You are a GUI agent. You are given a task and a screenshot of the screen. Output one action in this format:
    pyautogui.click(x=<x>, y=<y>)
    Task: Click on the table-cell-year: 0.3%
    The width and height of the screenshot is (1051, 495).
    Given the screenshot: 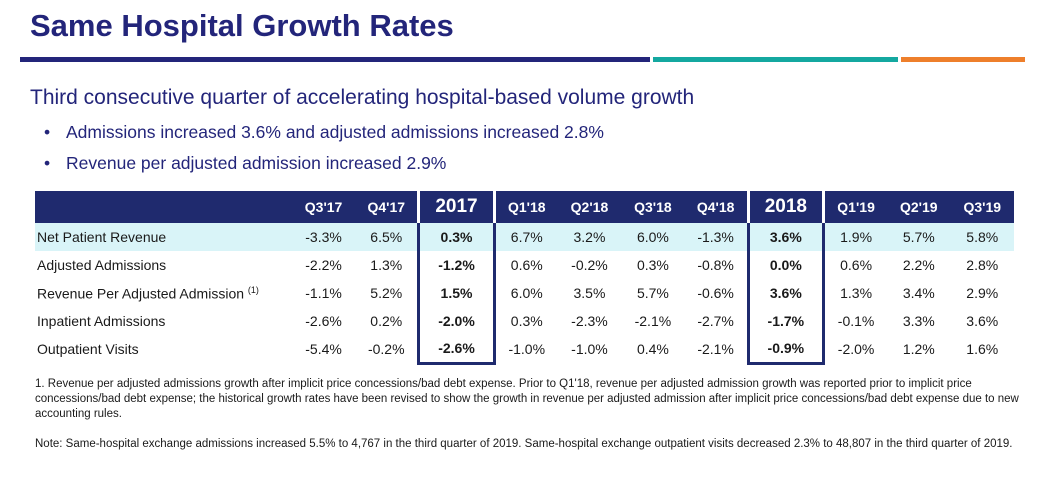 What is the action you would take?
    pyautogui.click(x=456, y=237)
    